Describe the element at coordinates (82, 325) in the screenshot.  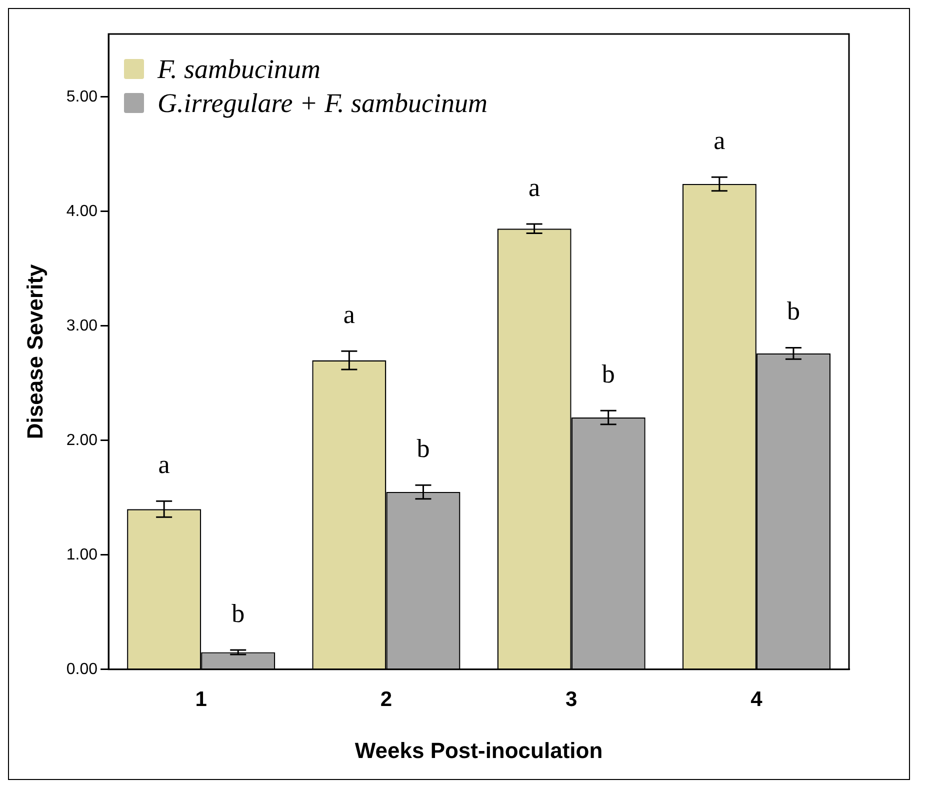
I see `y-tick-label: 3.00` at that location.